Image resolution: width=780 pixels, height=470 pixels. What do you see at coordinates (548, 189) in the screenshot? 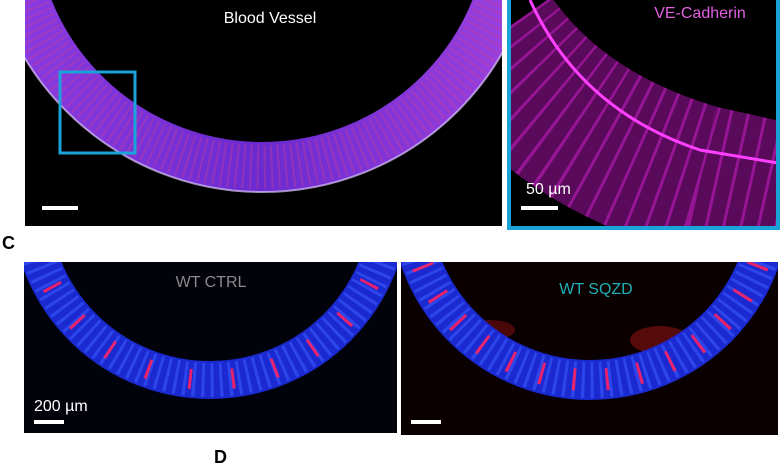
I see `scale-label: 50 µm` at bounding box center [548, 189].